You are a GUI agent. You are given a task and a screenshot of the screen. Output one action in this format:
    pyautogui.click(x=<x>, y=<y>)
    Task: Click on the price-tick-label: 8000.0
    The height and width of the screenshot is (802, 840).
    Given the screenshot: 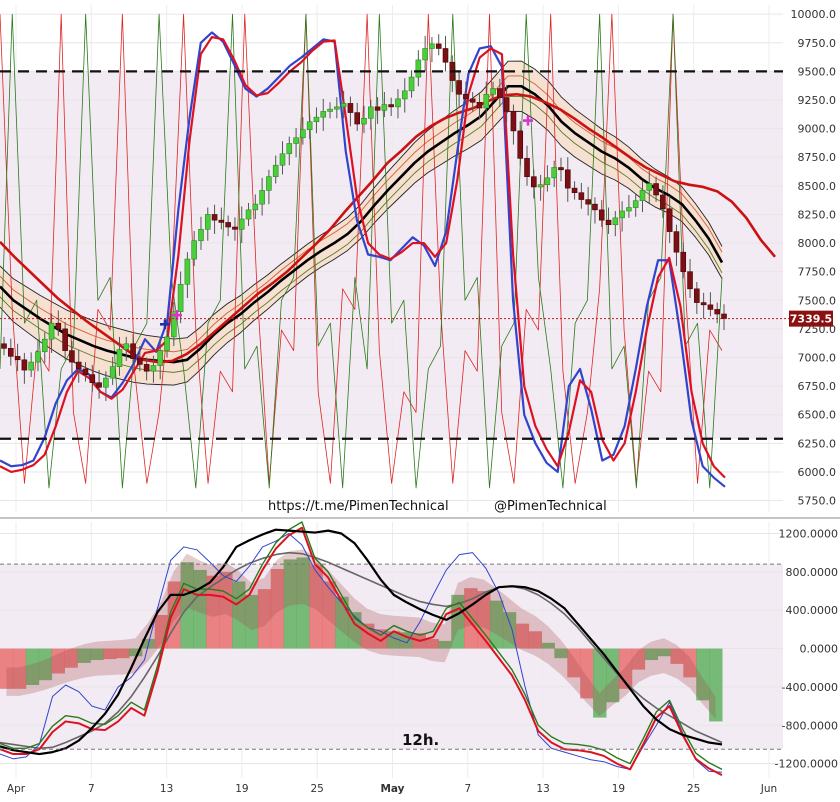 What is the action you would take?
    pyautogui.click(x=817, y=243)
    